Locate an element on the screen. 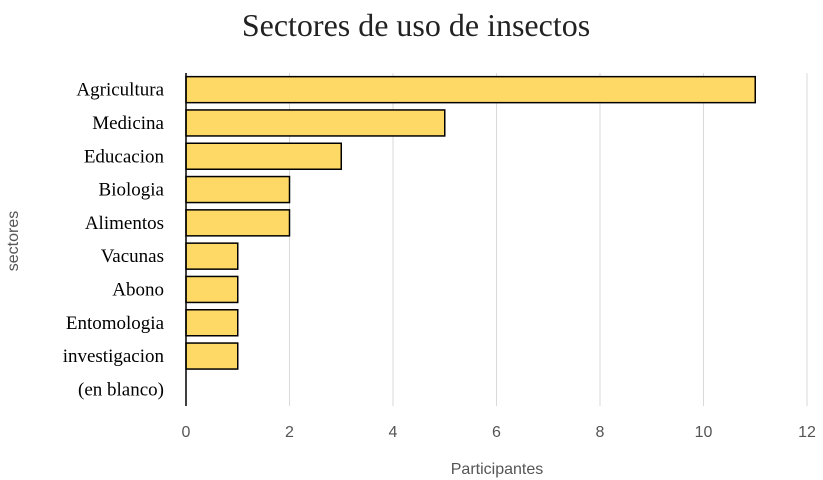 This screenshot has width=823, height=480. x-tick-label: 8 is located at coordinates (600, 432).